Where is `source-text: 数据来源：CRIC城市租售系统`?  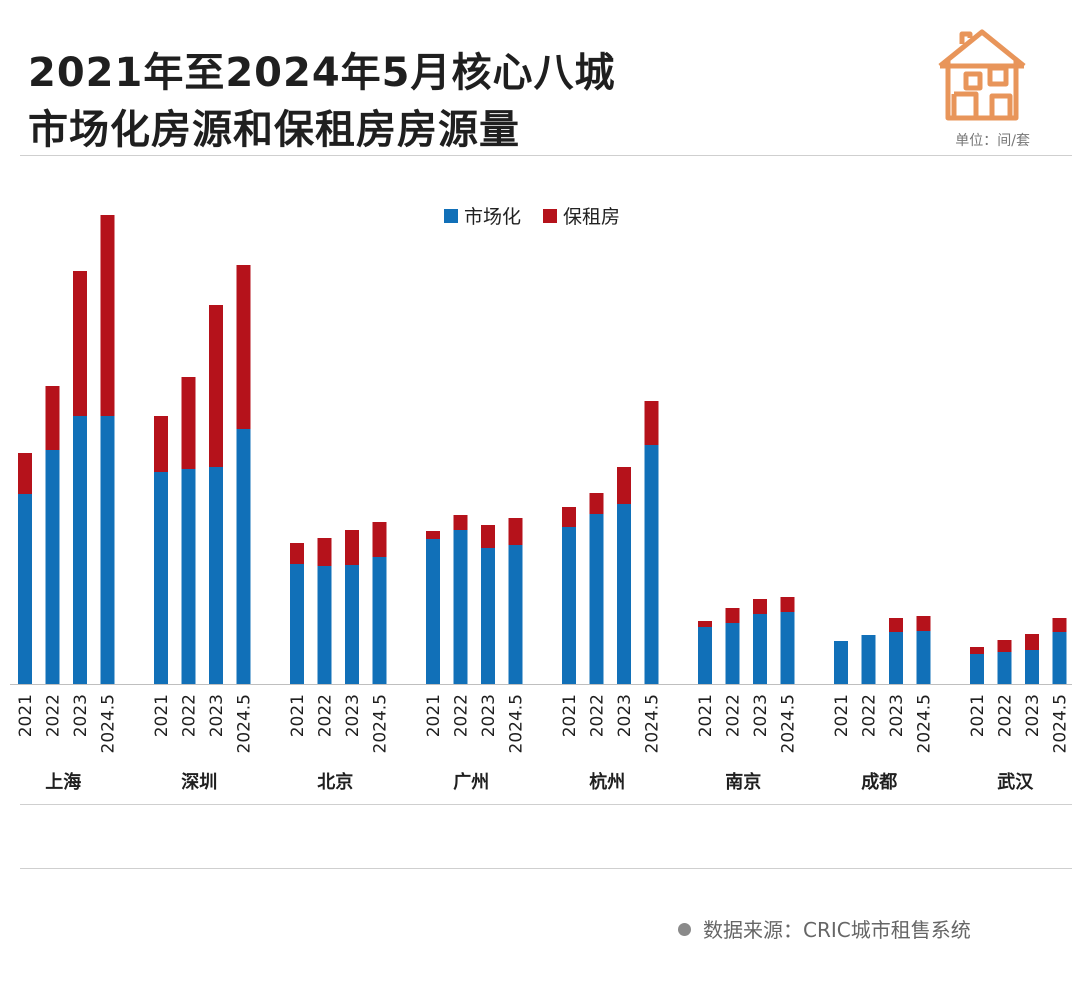
source-text: 数据来源：CRIC城市租售系统 is located at coordinates (837, 930).